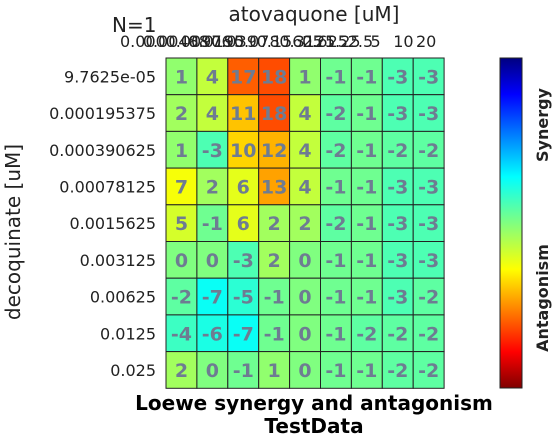 Image resolution: width=554 pixels, height=437 pixels. Describe the element at coordinates (314, 14) in the screenshot. I see `x-axis-title: atovaquone [uM]` at that location.